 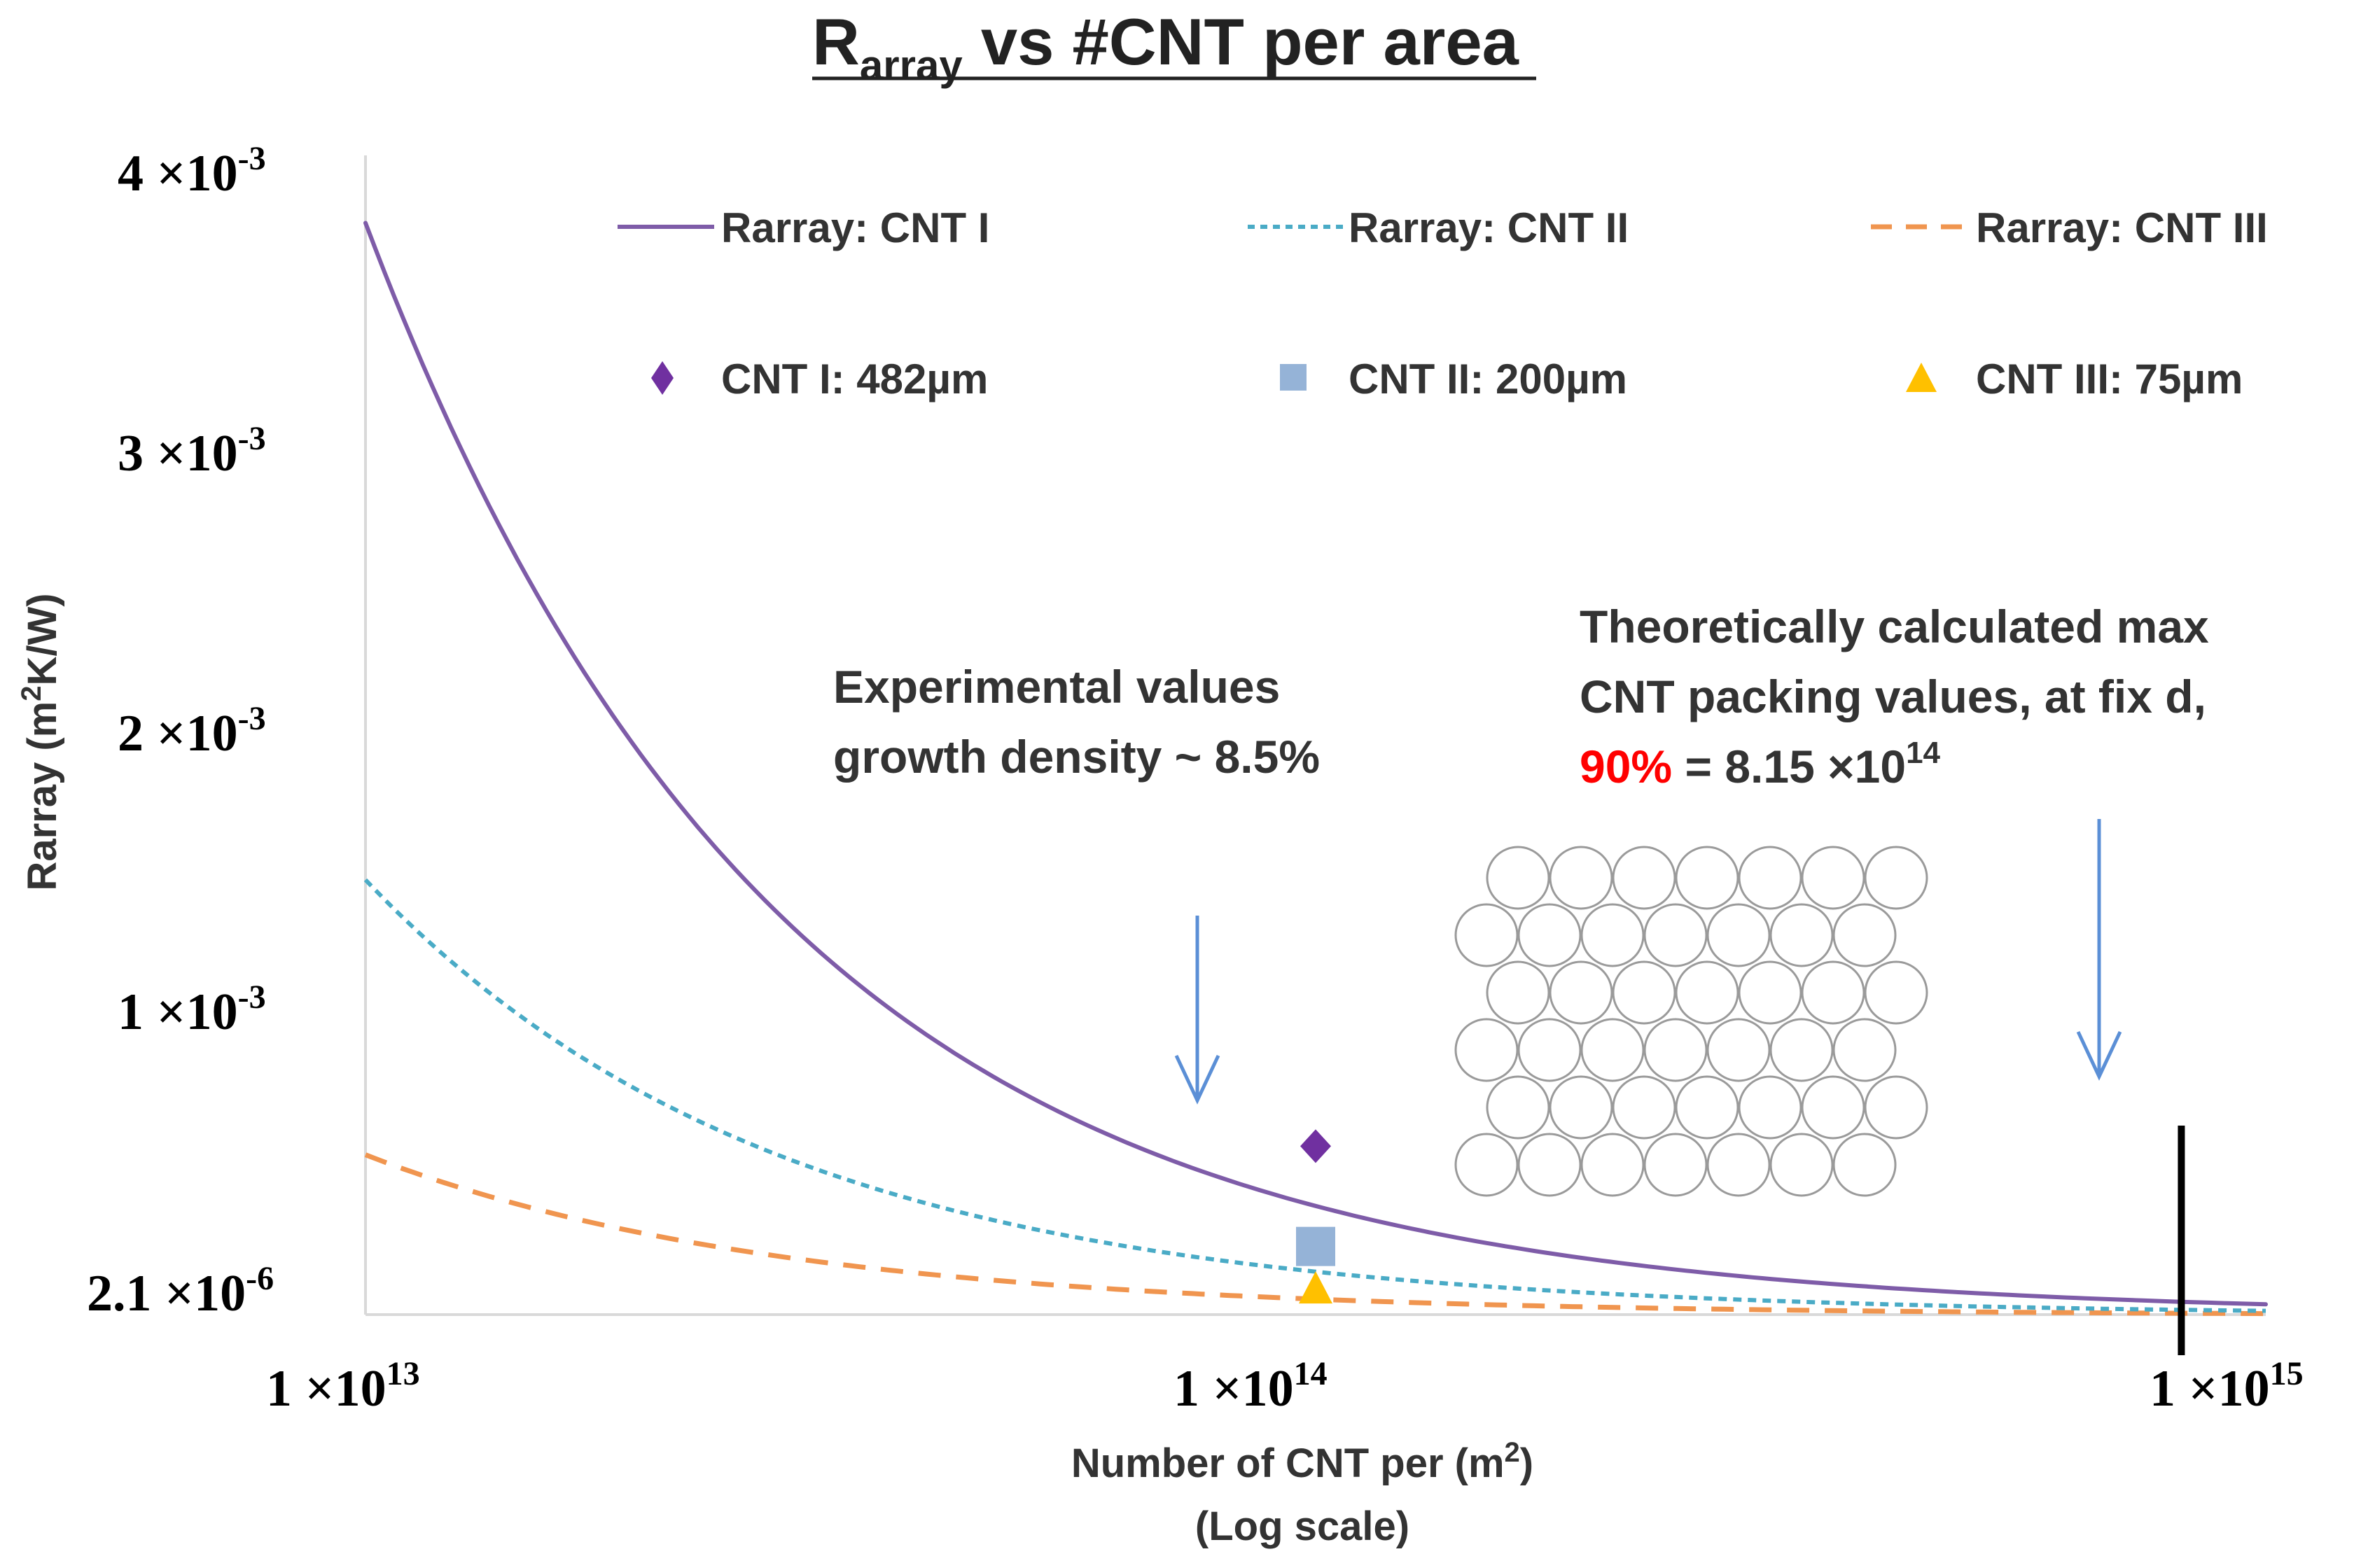 What do you see at coordinates (662, 378) in the screenshot?
I see `legend-diamond-icon` at bounding box center [662, 378].